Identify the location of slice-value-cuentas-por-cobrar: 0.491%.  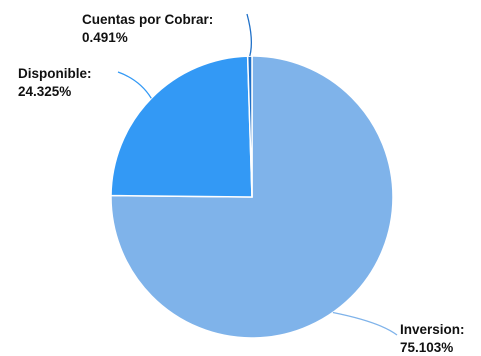
(105, 37).